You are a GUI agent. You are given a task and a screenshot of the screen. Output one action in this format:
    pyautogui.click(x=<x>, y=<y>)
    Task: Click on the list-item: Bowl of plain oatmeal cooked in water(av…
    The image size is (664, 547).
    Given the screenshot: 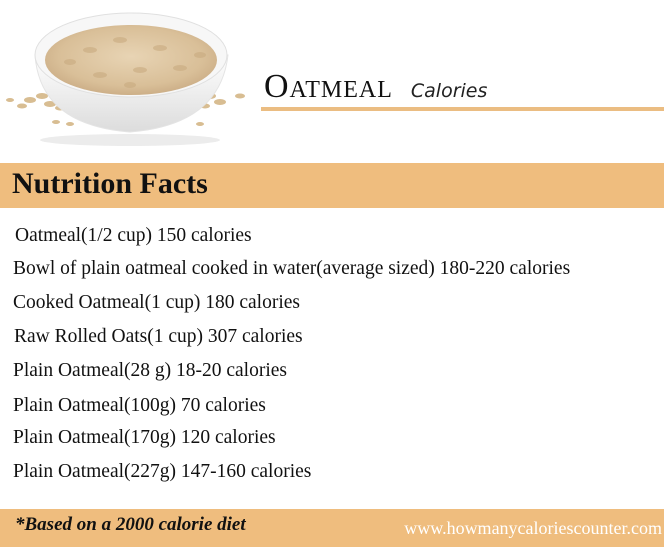 What is the action you would take?
    pyautogui.click(x=292, y=268)
    